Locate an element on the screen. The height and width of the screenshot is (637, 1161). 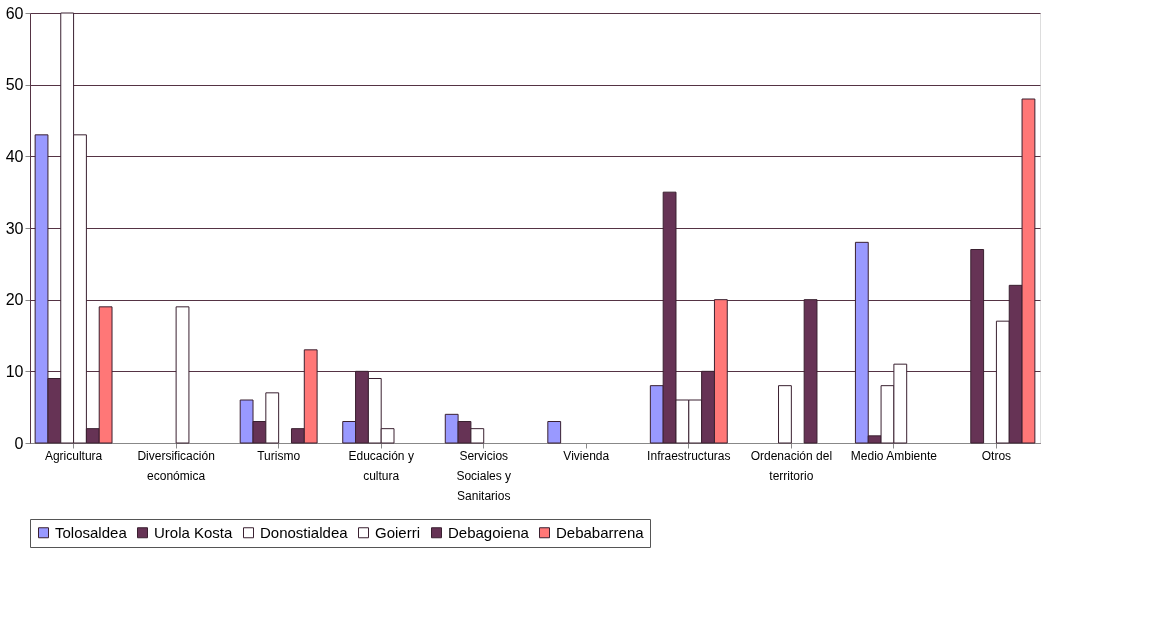
x-tick-label: Educación y cultura is located at coordinates (381, 465).